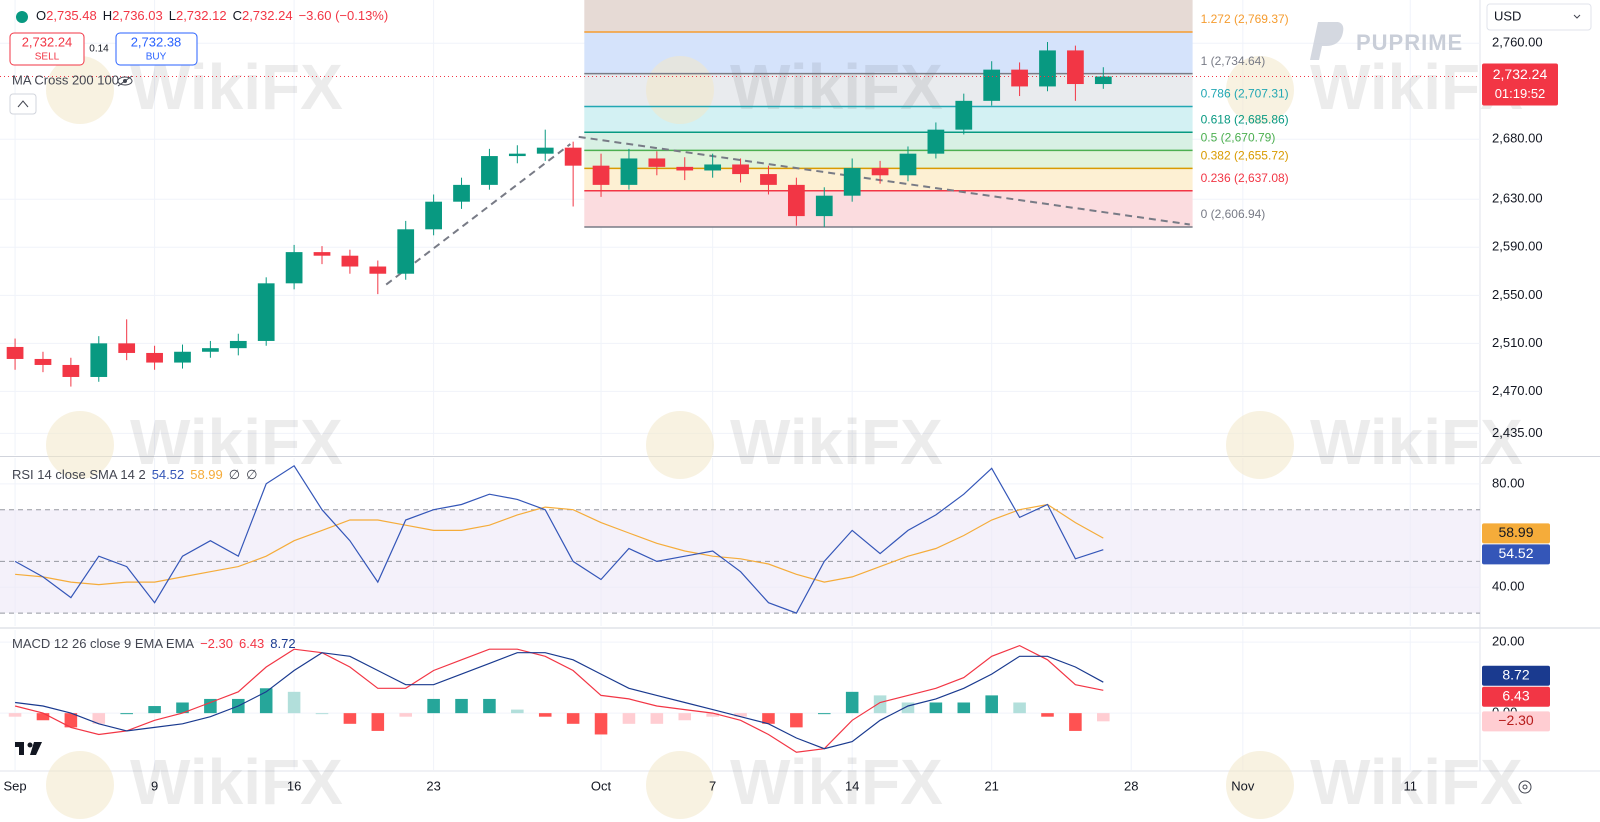 Image resolution: width=1600 pixels, height=822 pixels. Describe the element at coordinates (216, 643) in the screenshot. I see `legend-value: −2.30` at that location.